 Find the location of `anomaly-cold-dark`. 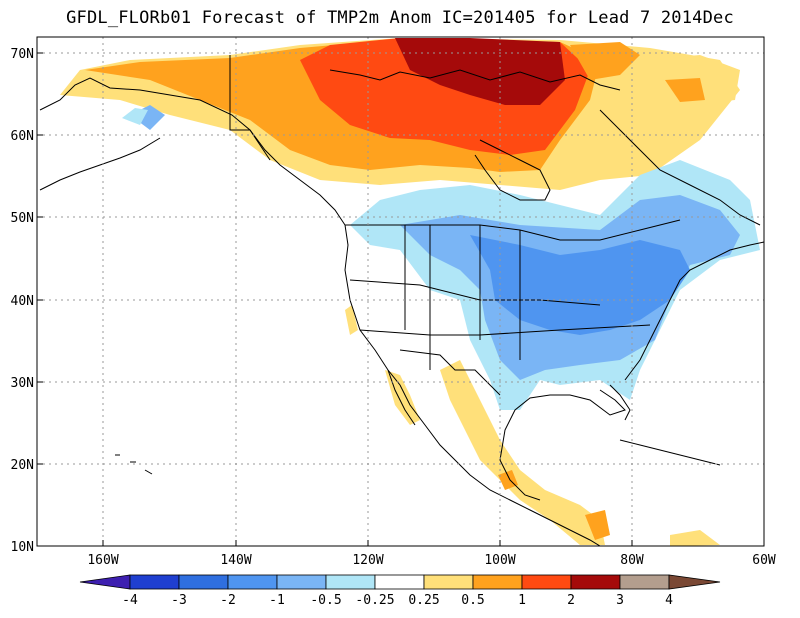

anomaly-cold-dark is located at coordinates (580, 285).